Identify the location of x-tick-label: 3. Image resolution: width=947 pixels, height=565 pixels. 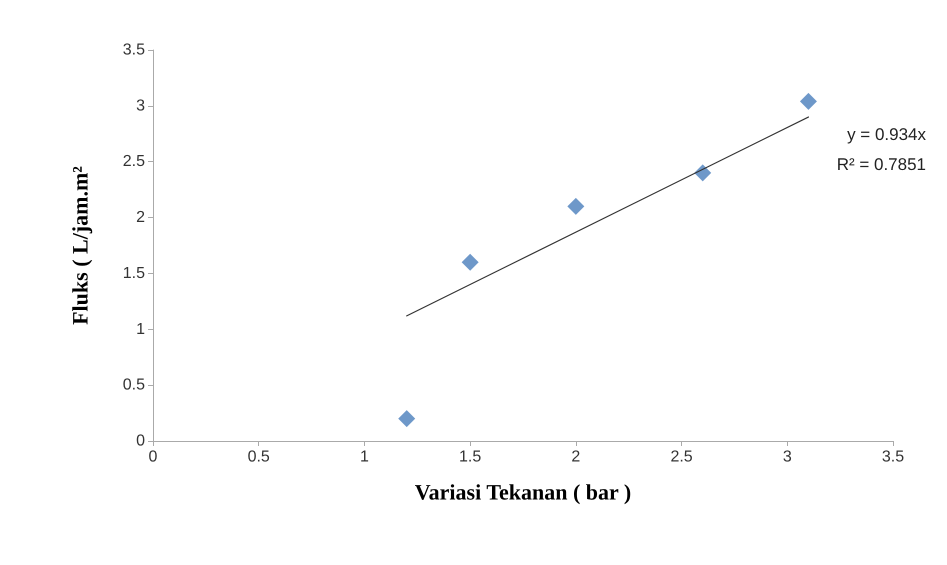
(787, 457).